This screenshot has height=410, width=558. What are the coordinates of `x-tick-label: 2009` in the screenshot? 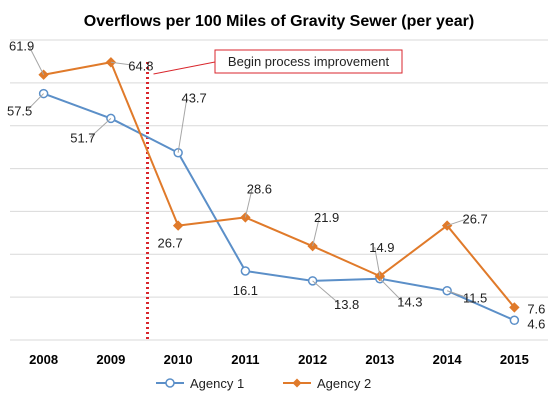 It's located at (110, 359).